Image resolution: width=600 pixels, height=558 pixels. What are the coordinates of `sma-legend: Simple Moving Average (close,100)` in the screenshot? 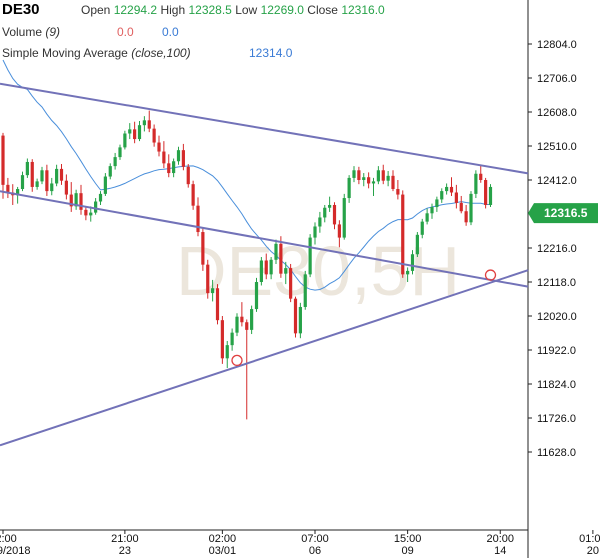 It's located at (96, 53).